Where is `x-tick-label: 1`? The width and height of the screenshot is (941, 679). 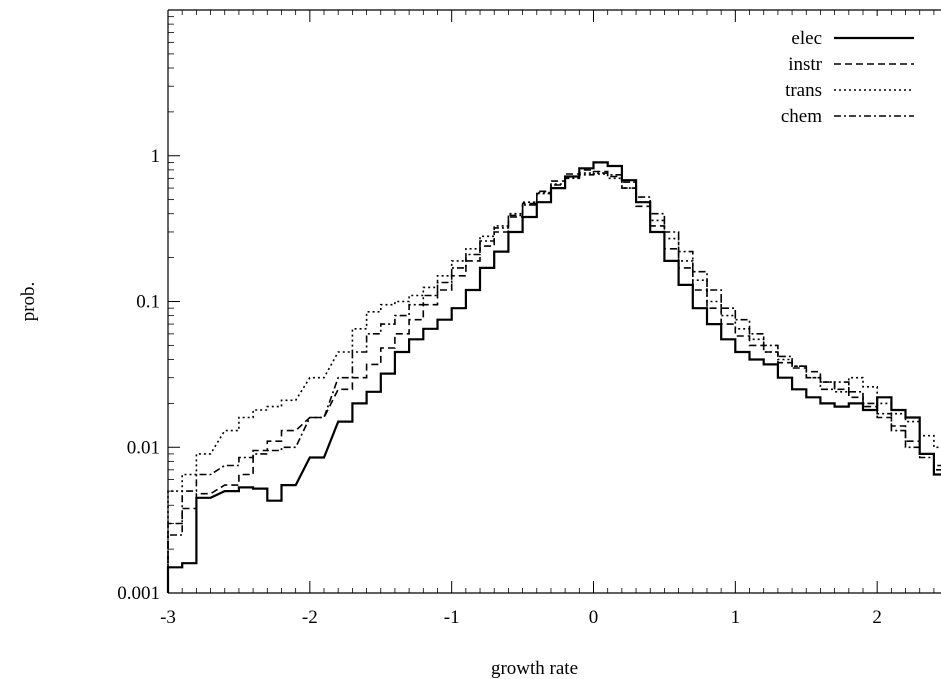
x-tick-label: 1 is located at coordinates (736, 617).